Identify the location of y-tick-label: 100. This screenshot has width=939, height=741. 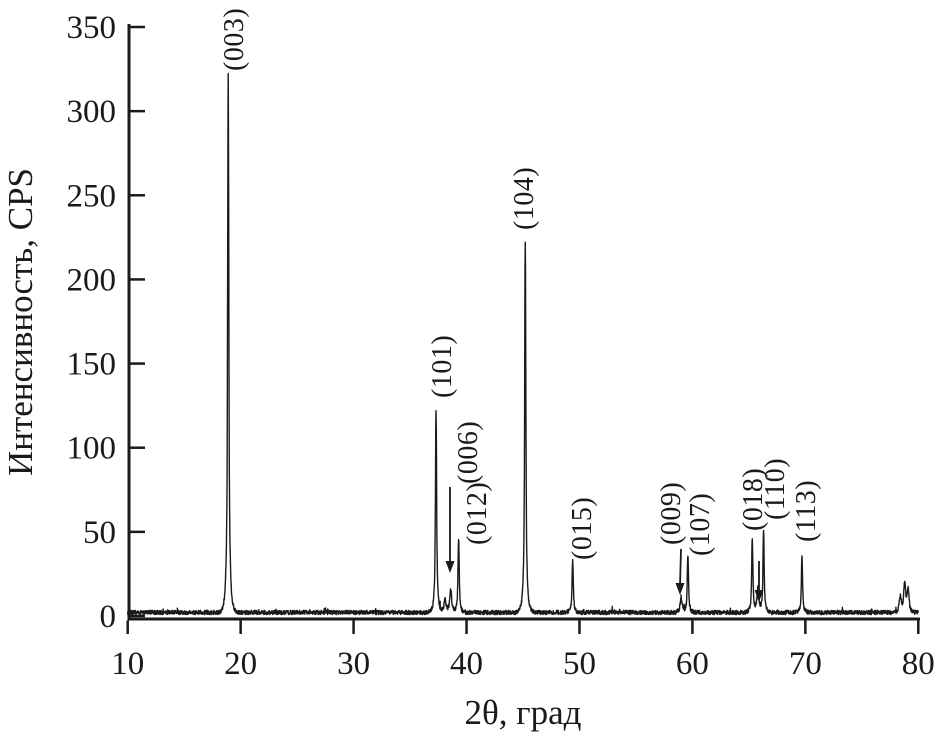
(92, 449).